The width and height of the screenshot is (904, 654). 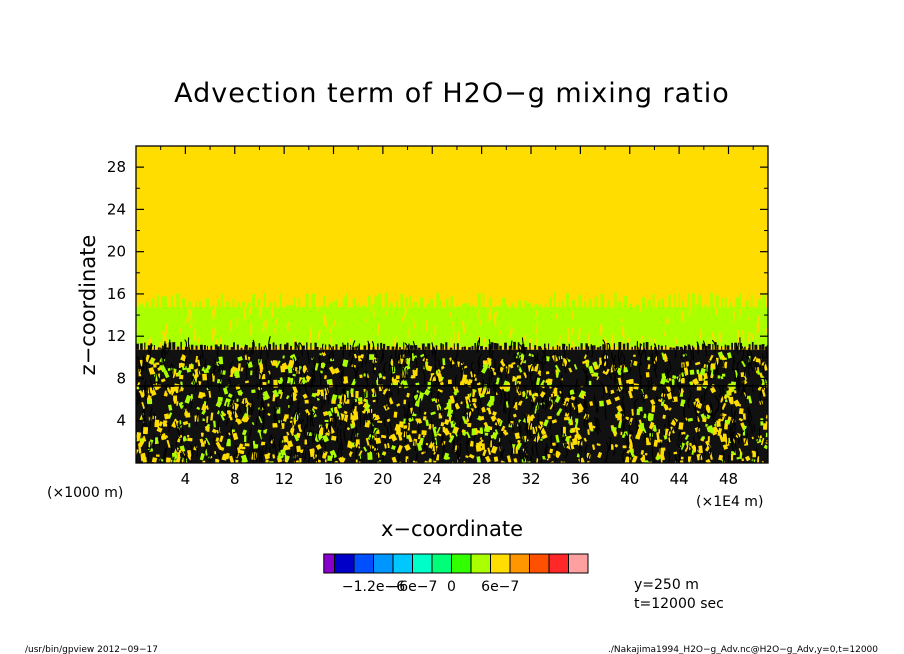 What do you see at coordinates (432, 479) in the screenshot?
I see `x-tick-label: 24` at bounding box center [432, 479].